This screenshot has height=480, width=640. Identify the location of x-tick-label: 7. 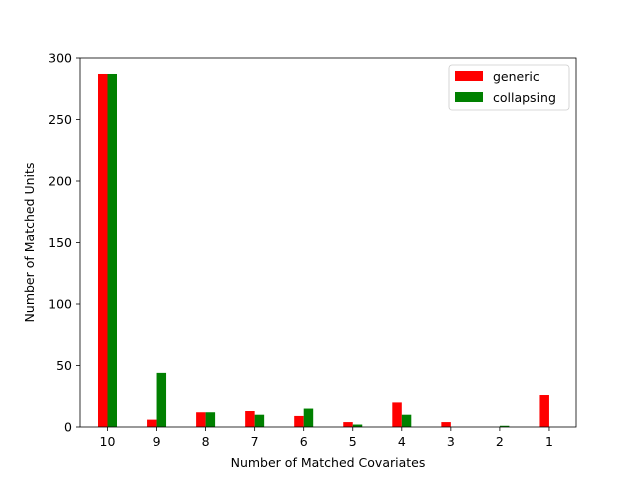
(255, 441).